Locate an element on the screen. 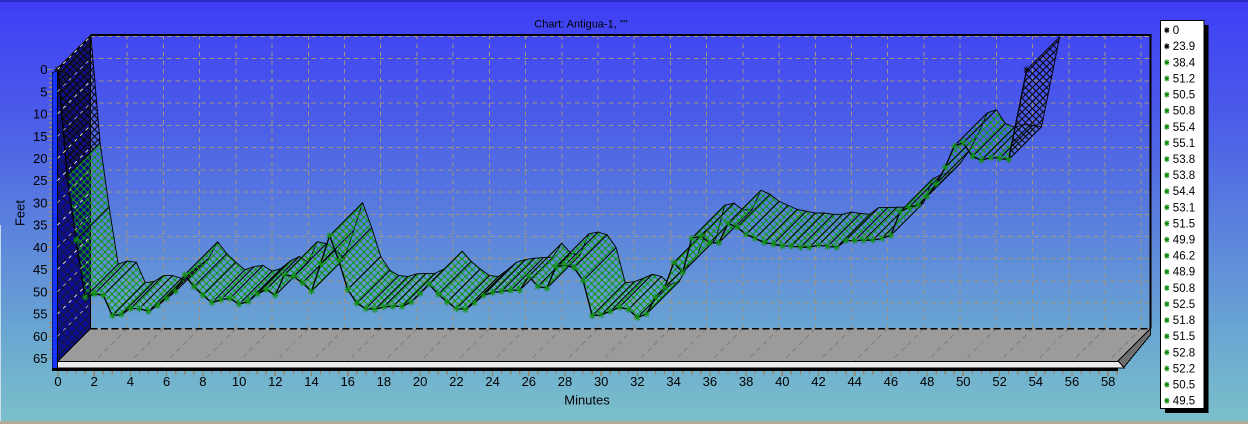 This screenshot has height=424, width=1248. svg-text: 42 is located at coordinates (818, 381).